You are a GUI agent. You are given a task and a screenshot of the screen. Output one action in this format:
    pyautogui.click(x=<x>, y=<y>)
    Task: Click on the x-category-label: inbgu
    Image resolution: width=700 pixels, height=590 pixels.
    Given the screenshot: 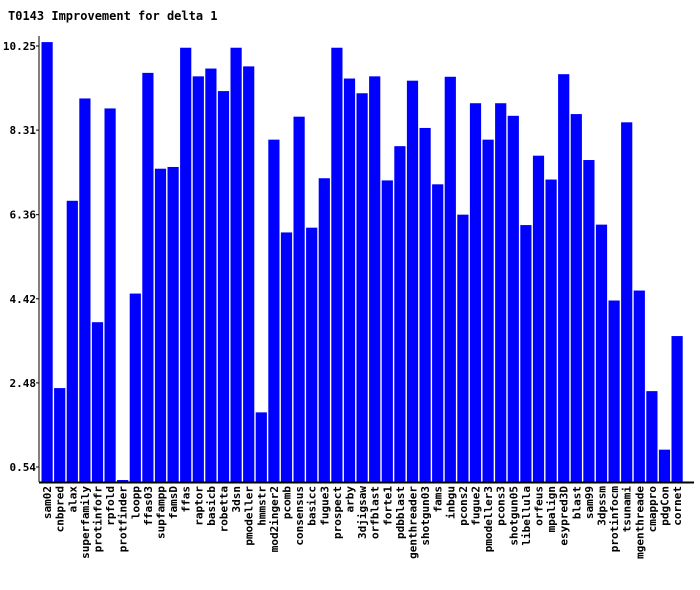 What is the action you would take?
    pyautogui.click(x=450, y=502)
    